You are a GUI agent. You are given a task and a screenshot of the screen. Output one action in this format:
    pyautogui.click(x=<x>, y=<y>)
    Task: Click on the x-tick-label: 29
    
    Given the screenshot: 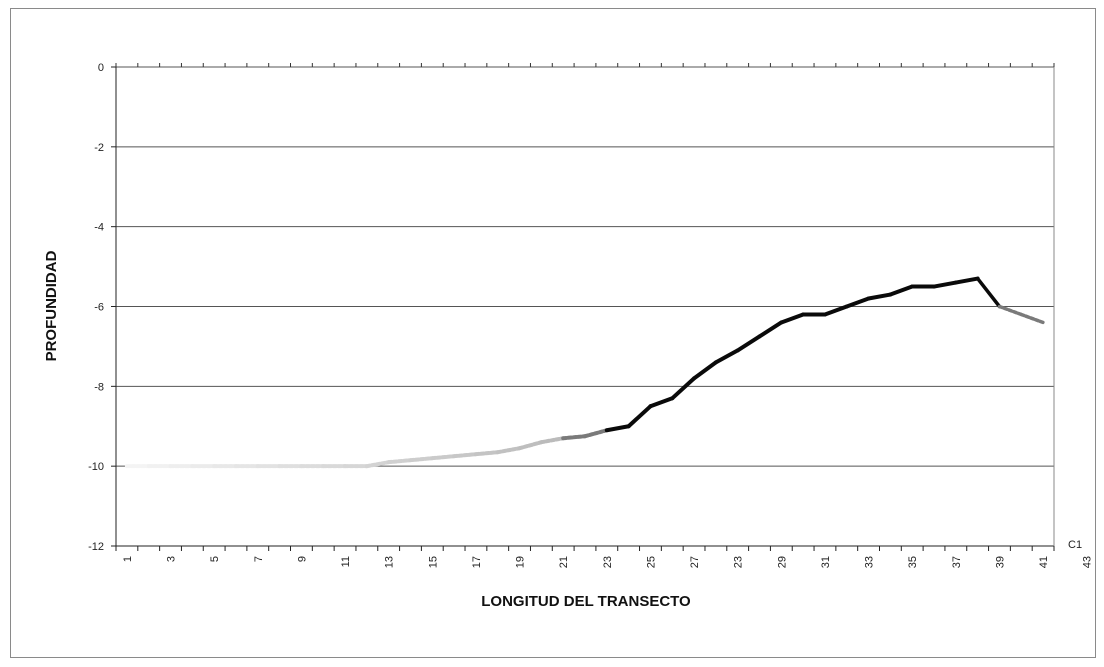 What is the action you would take?
    pyautogui.click(x=782, y=562)
    